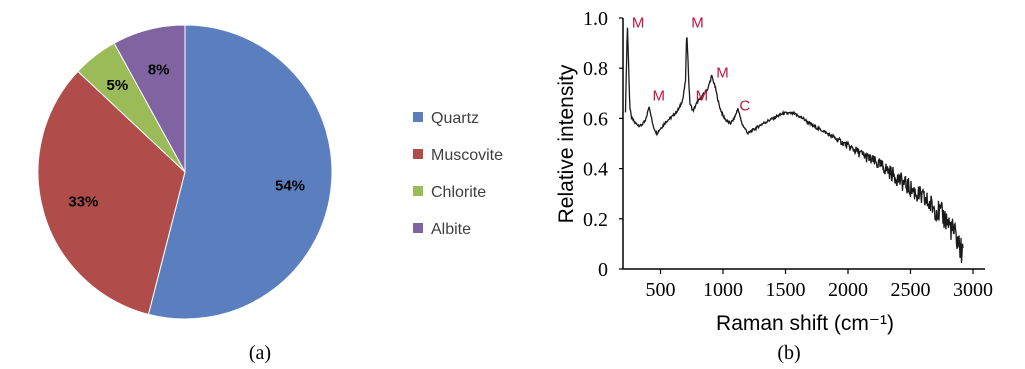 The width and height of the screenshot is (1025, 369). What do you see at coordinates (595, 69) in the screenshot?
I see `y-tick-label: 0.8` at bounding box center [595, 69].